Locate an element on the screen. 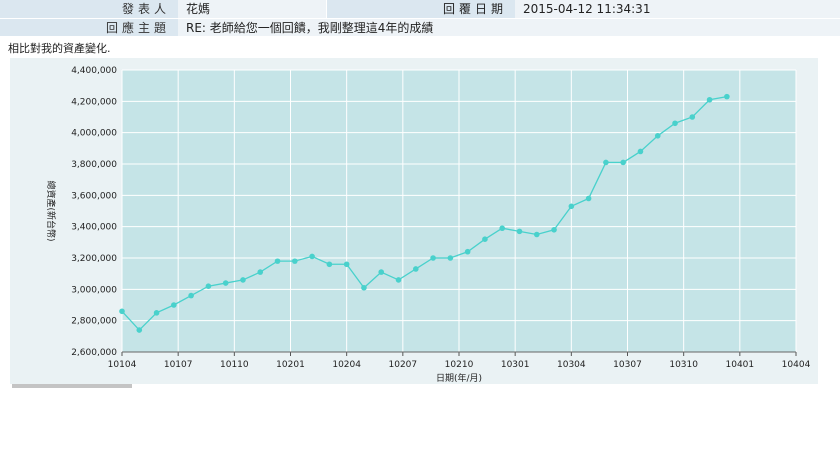 The width and height of the screenshot is (840, 460). x-tick-label: 10207 is located at coordinates (403, 365).